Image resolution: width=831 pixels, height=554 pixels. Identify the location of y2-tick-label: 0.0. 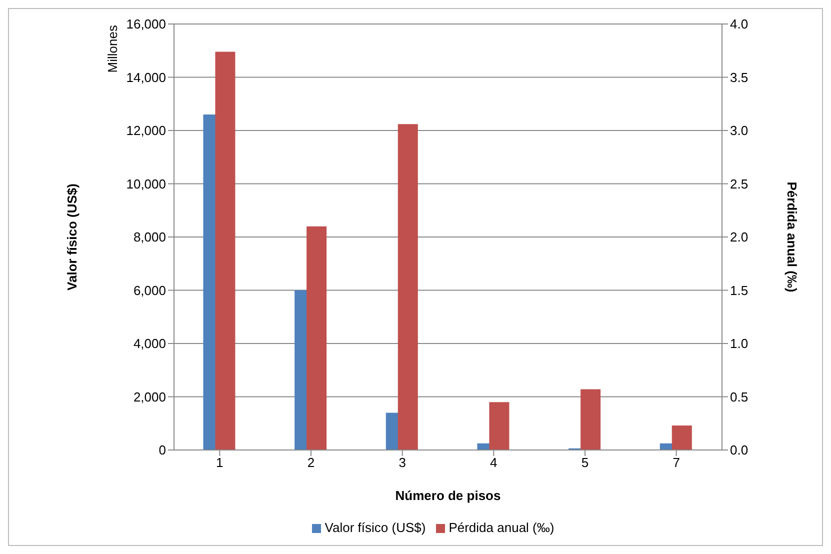
(739, 450).